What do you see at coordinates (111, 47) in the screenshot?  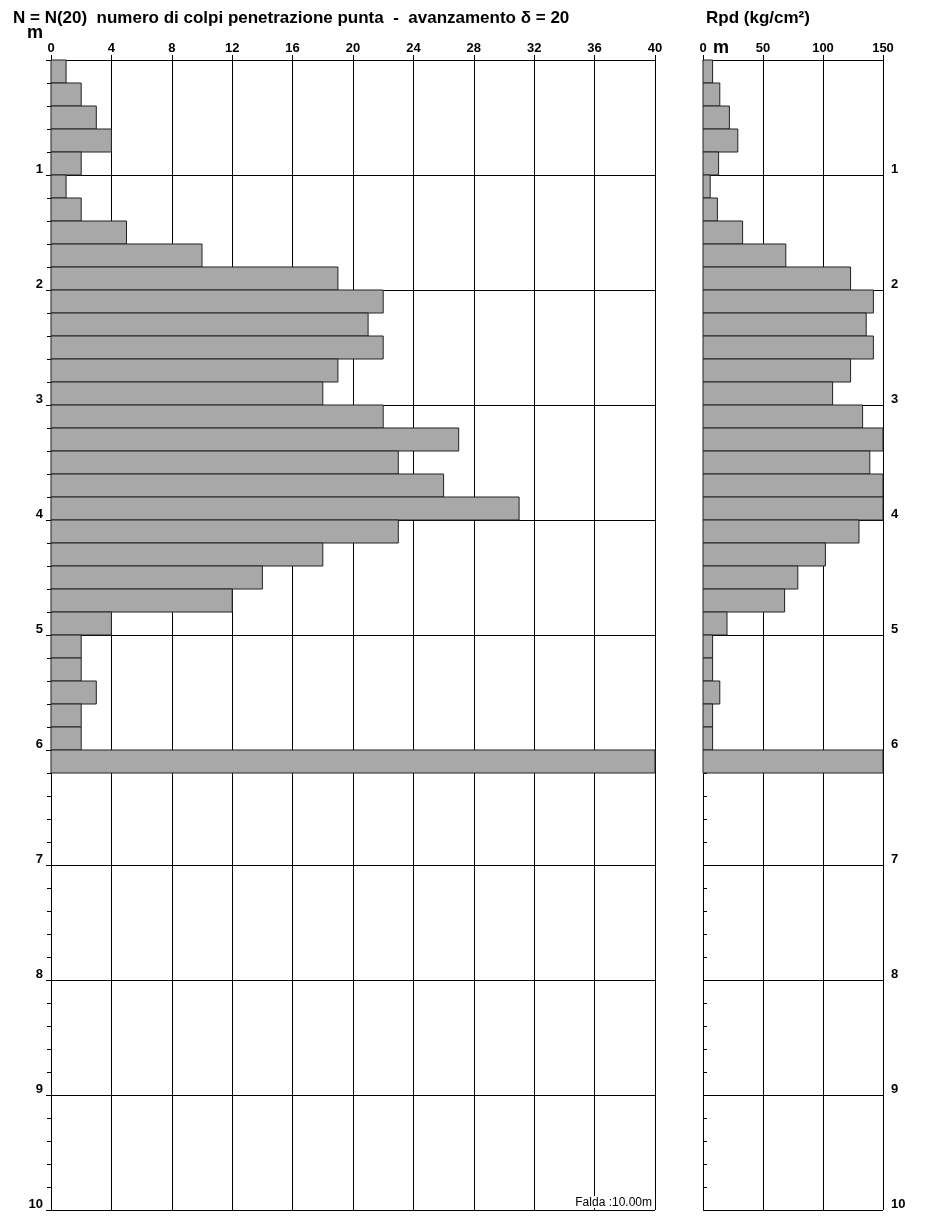 I see `x-tick-label: 4` at bounding box center [111, 47].